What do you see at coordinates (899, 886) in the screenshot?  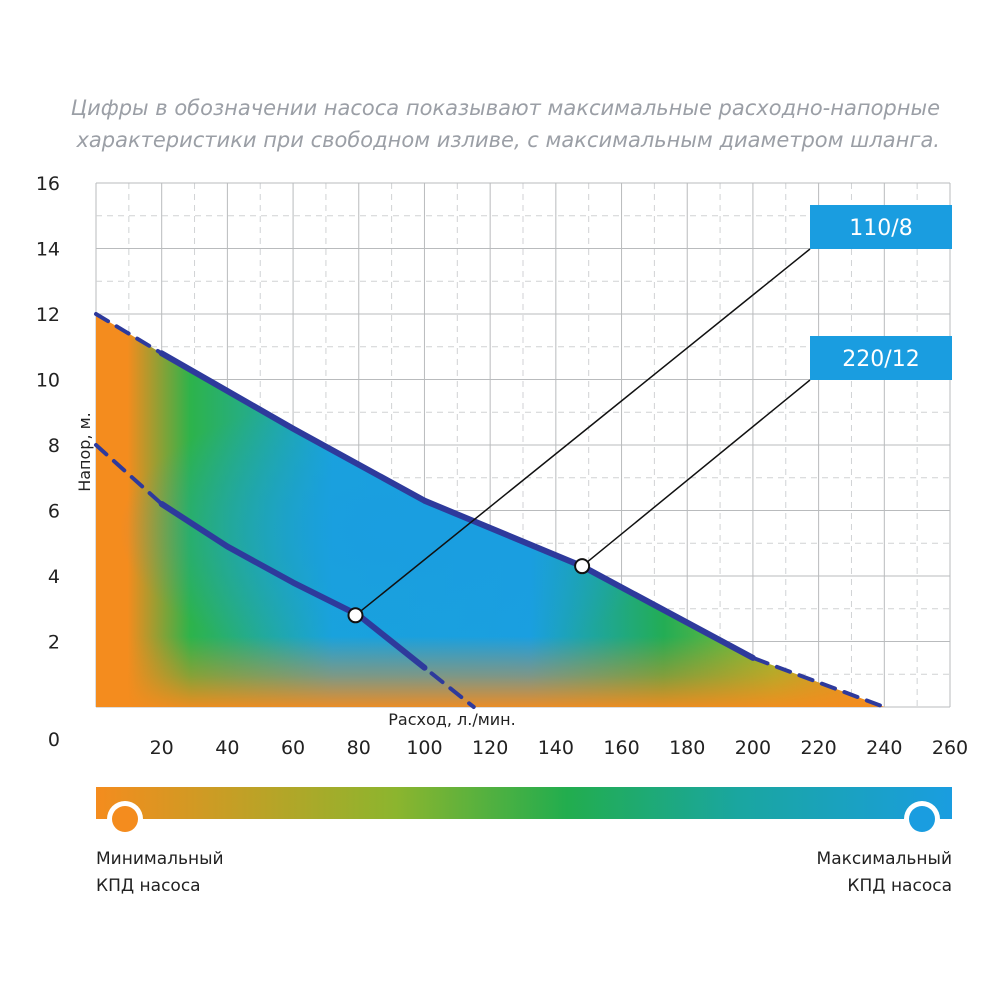 I see `max-efficiency-label-line2: КПД насоса` at bounding box center [899, 886].